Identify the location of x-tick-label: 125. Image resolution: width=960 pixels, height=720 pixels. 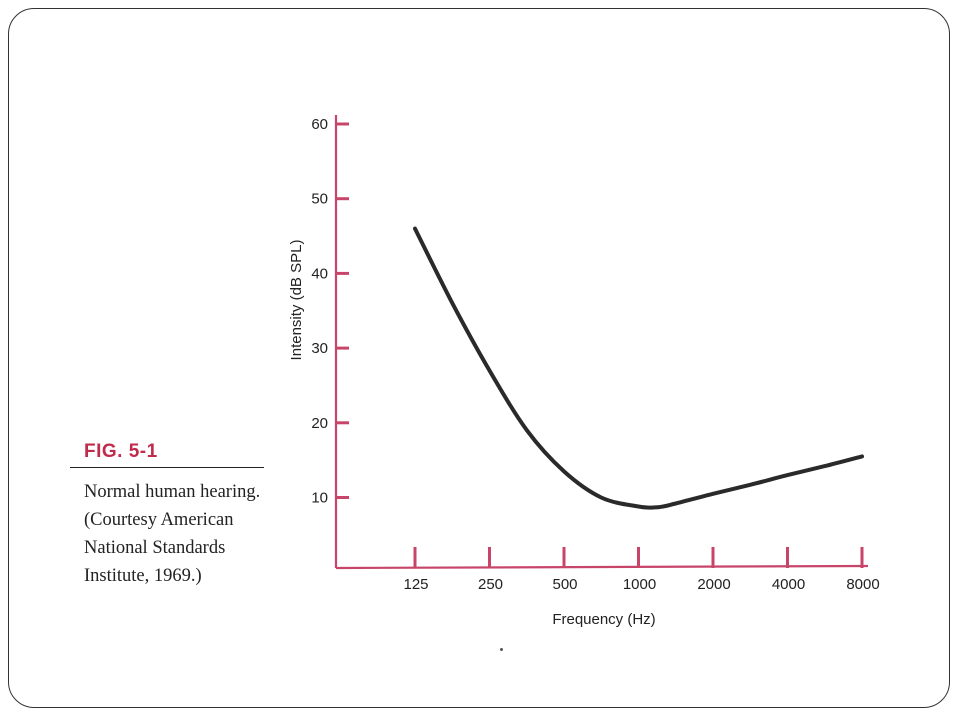
(415, 584).